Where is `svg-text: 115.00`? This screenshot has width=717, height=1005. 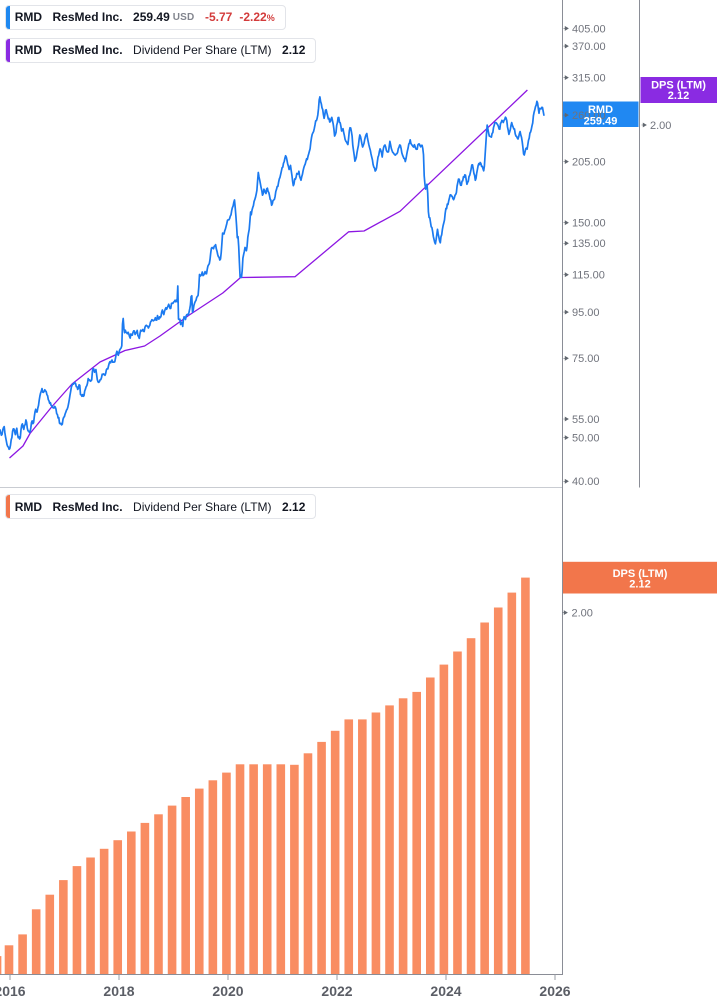
svg-text: 115.00 is located at coordinates (588, 276).